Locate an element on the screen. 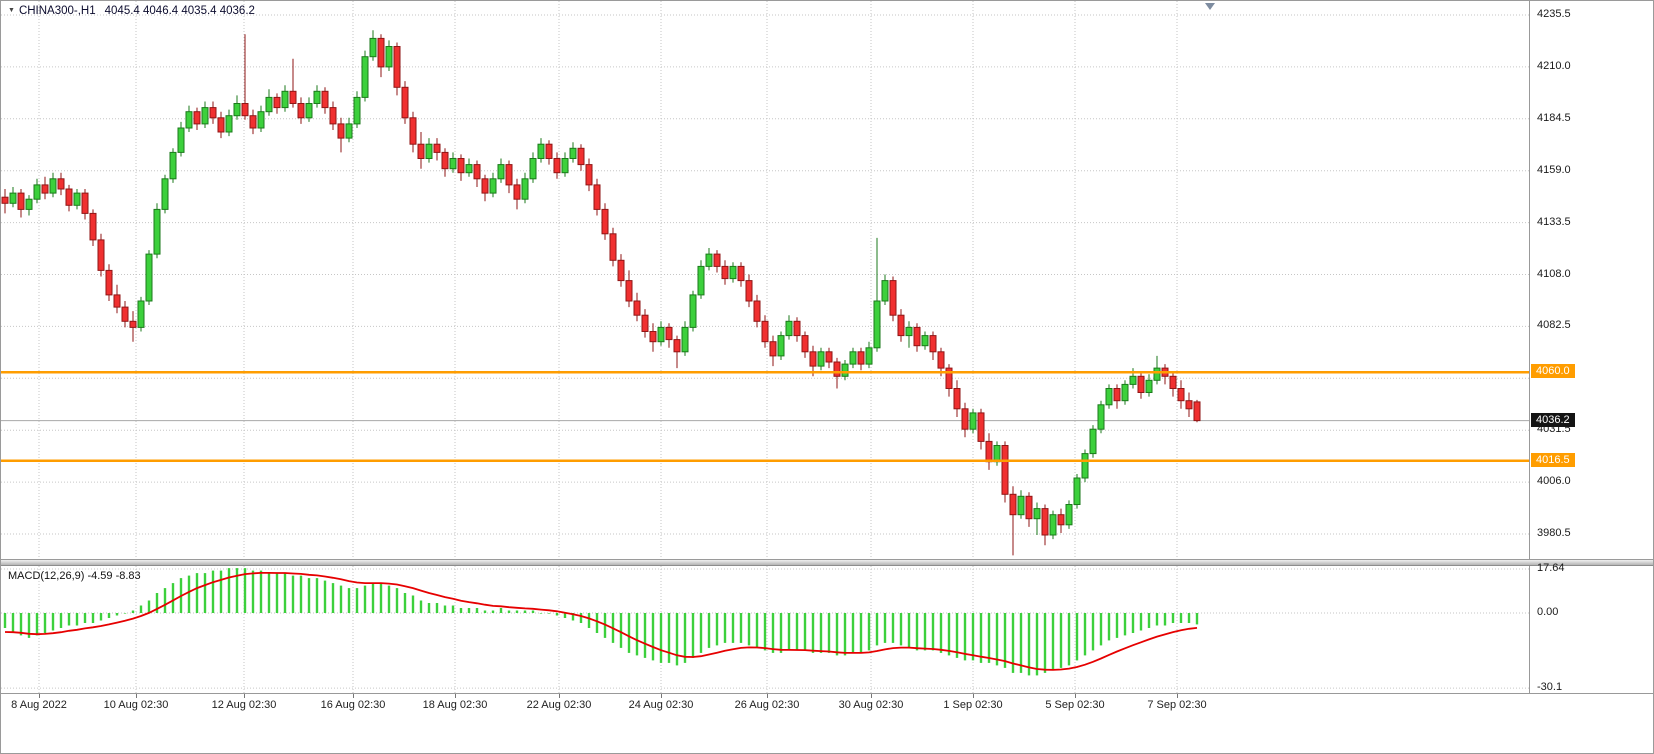 This screenshot has width=1654, height=754. price-level-label: 4016.5 is located at coordinates (1553, 459).